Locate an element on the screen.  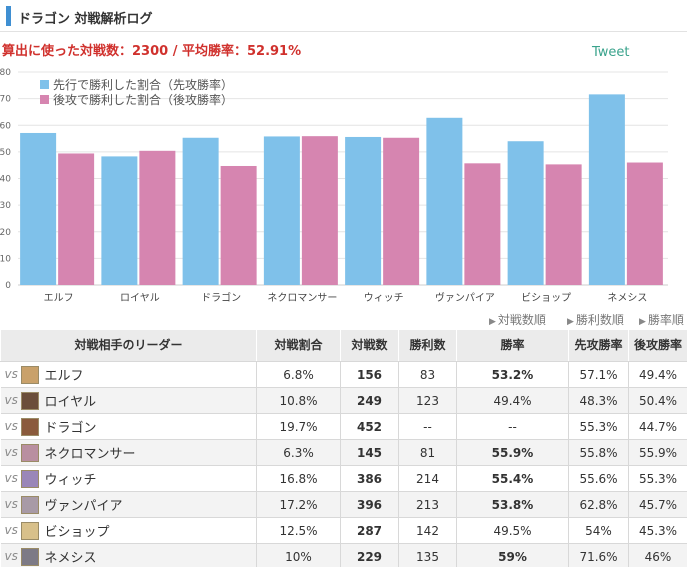
leader-name: ドラゴン is located at coordinates (70, 428).